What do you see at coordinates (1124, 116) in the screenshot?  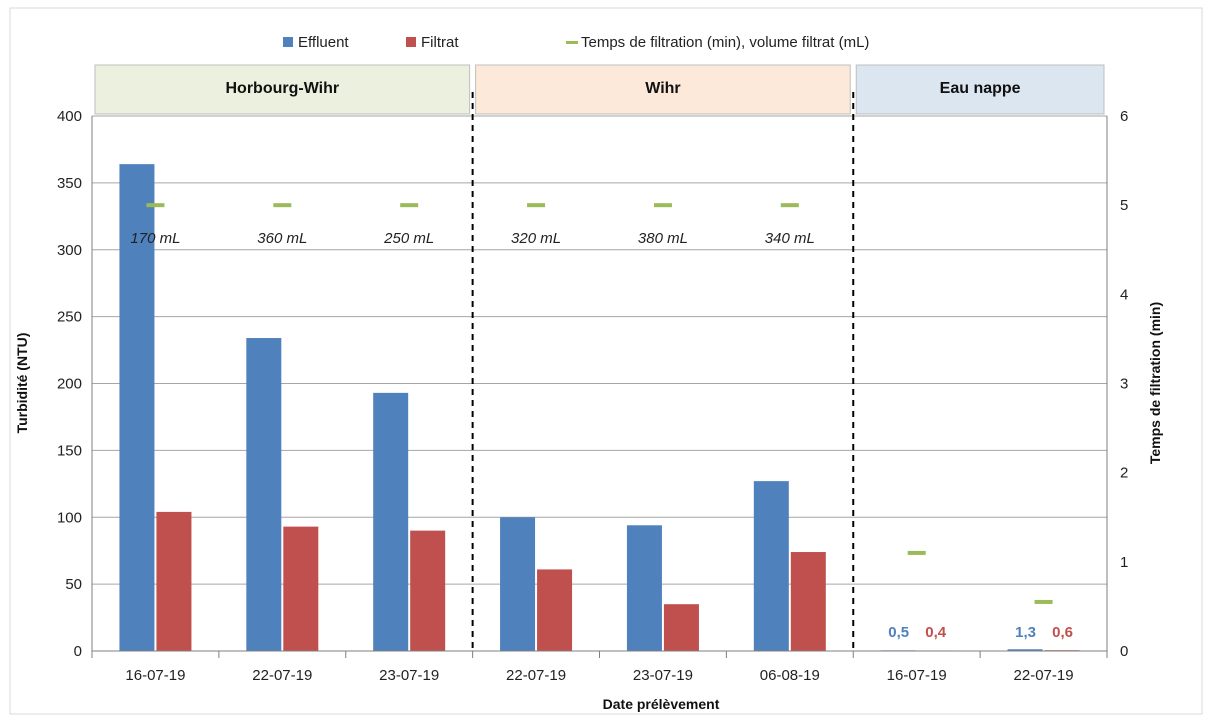 I see `y2-tick-label: 6` at bounding box center [1124, 116].